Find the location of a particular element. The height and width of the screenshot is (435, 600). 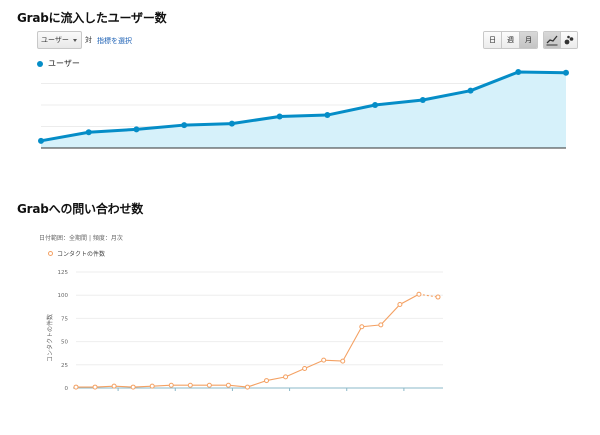

vs-label: 対 is located at coordinates (88, 40).